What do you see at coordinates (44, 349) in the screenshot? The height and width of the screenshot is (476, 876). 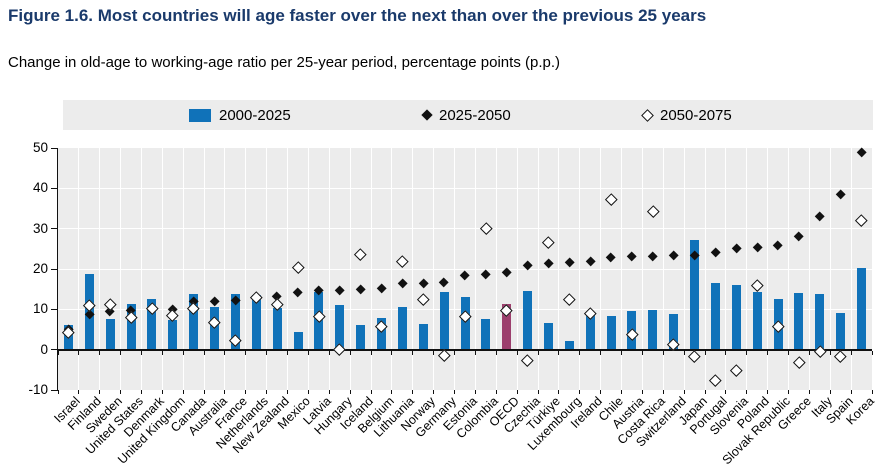 I see `y-tick-label: 0` at bounding box center [44, 349].